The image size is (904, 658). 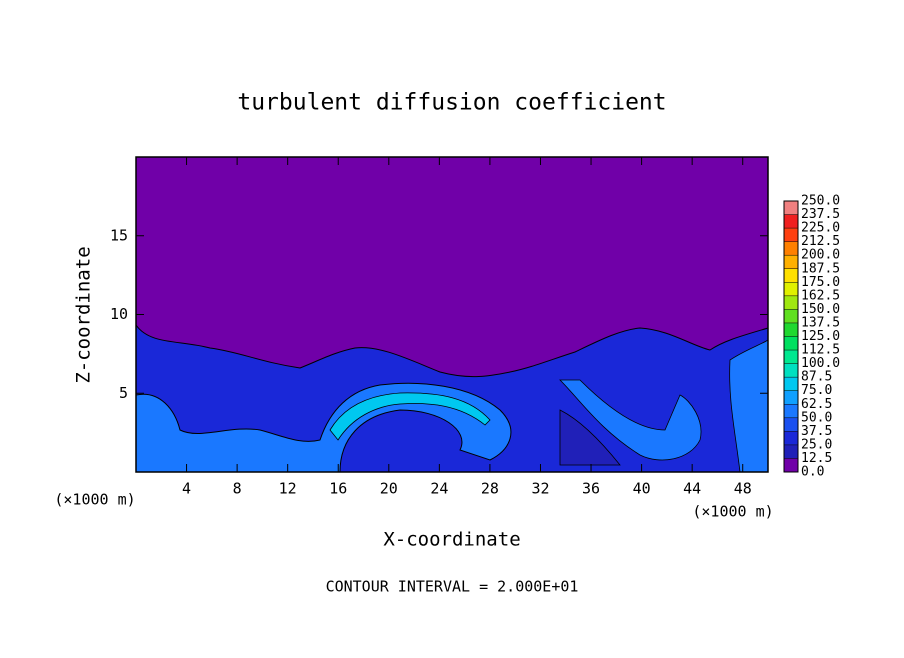 What do you see at coordinates (452, 587) in the screenshot?
I see `contour-note: CONTOUR INTERVAL = 2.000E+01` at bounding box center [452, 587].